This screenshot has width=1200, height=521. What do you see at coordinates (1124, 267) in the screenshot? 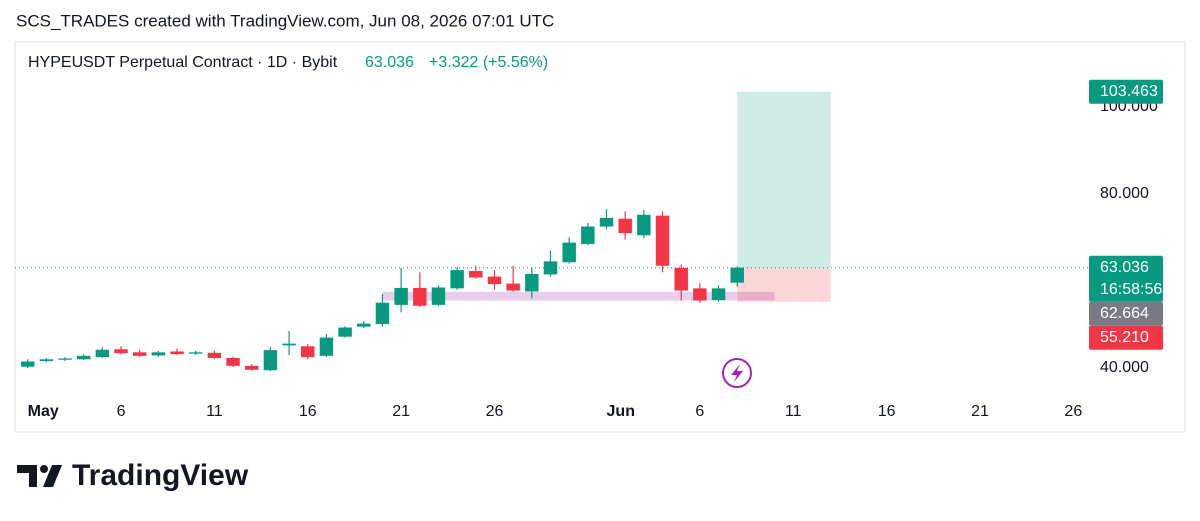
I see `price-label: 63.036` at bounding box center [1124, 267].